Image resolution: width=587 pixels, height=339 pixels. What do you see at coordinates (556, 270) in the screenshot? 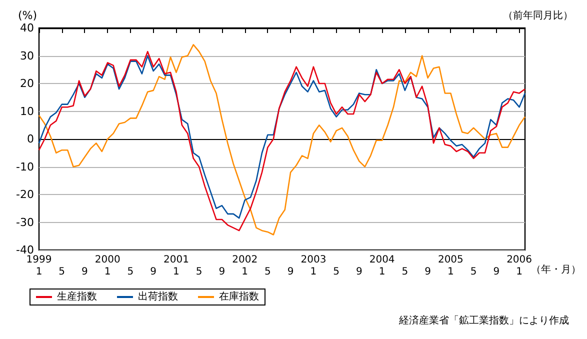
I see `x-axis-title: （年・月）` at bounding box center [556, 270].